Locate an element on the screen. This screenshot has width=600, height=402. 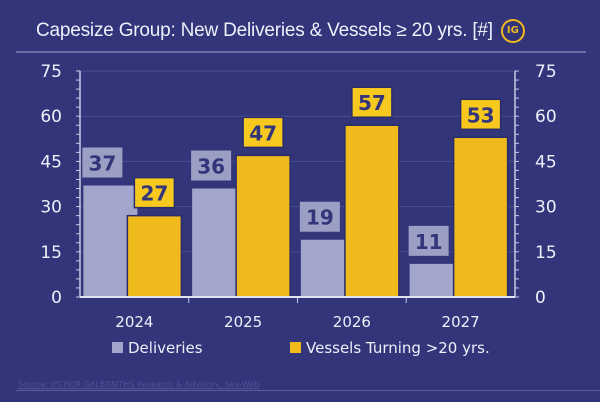
y-tick-label-right: 0 is located at coordinates (540, 298).